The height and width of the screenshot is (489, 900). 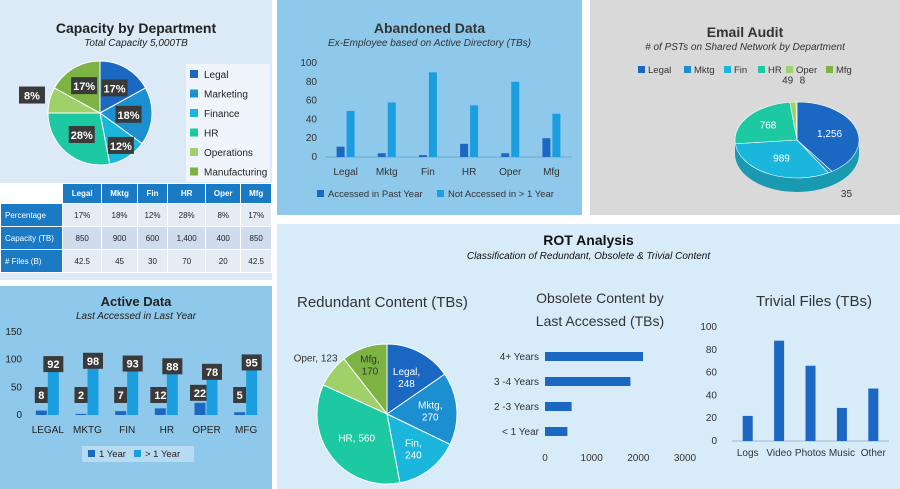 What do you see at coordinates (874, 453) in the screenshot?
I see `x-tick-label: Other` at bounding box center [874, 453].